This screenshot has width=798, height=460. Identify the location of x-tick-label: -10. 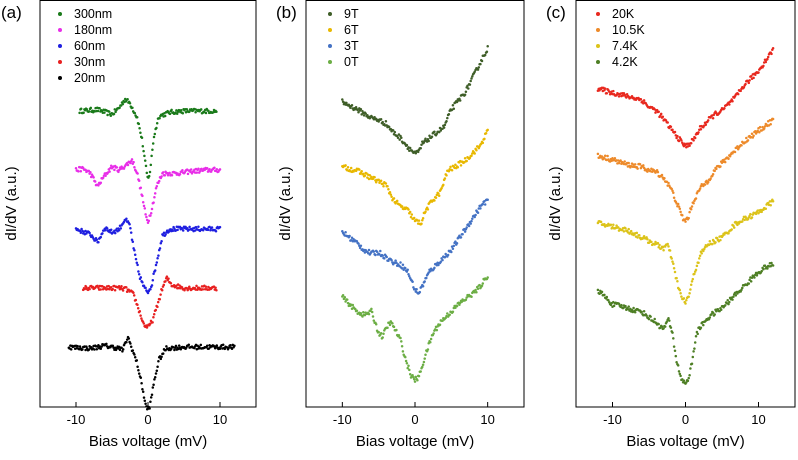
(342, 419).